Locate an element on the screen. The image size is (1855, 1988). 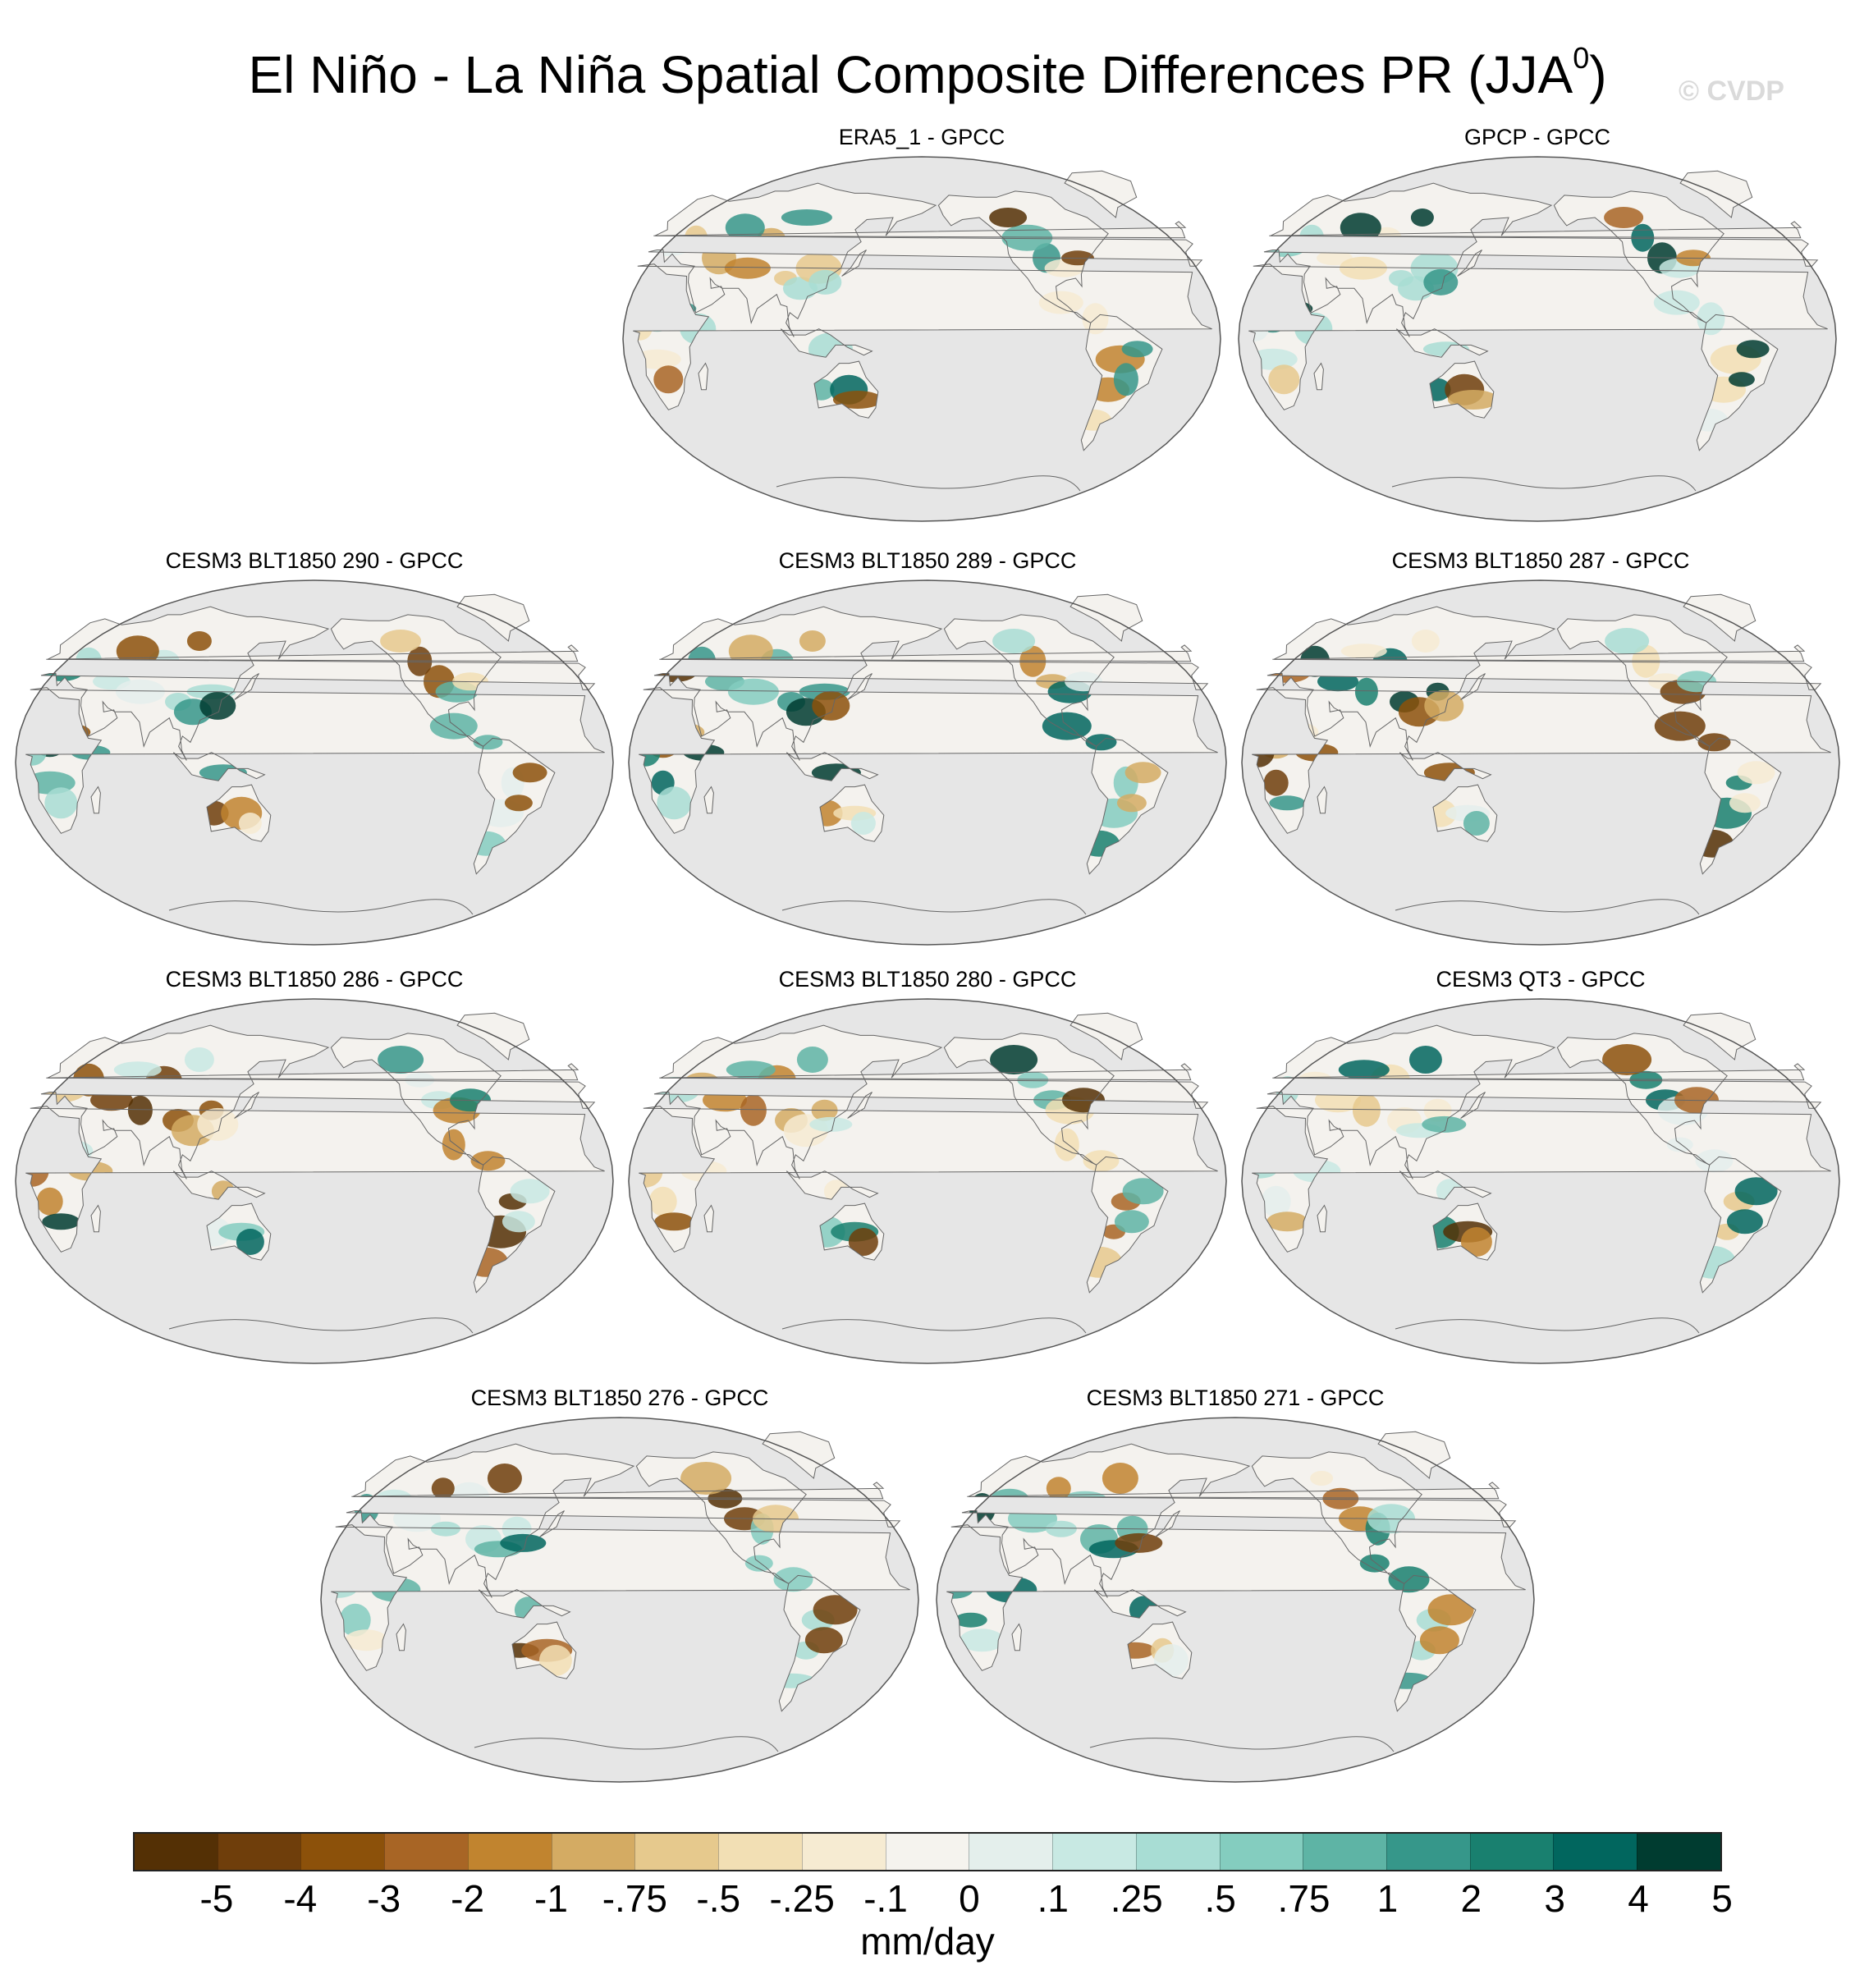
colorbar-tick-label: -5 is located at coordinates (216, 1898).